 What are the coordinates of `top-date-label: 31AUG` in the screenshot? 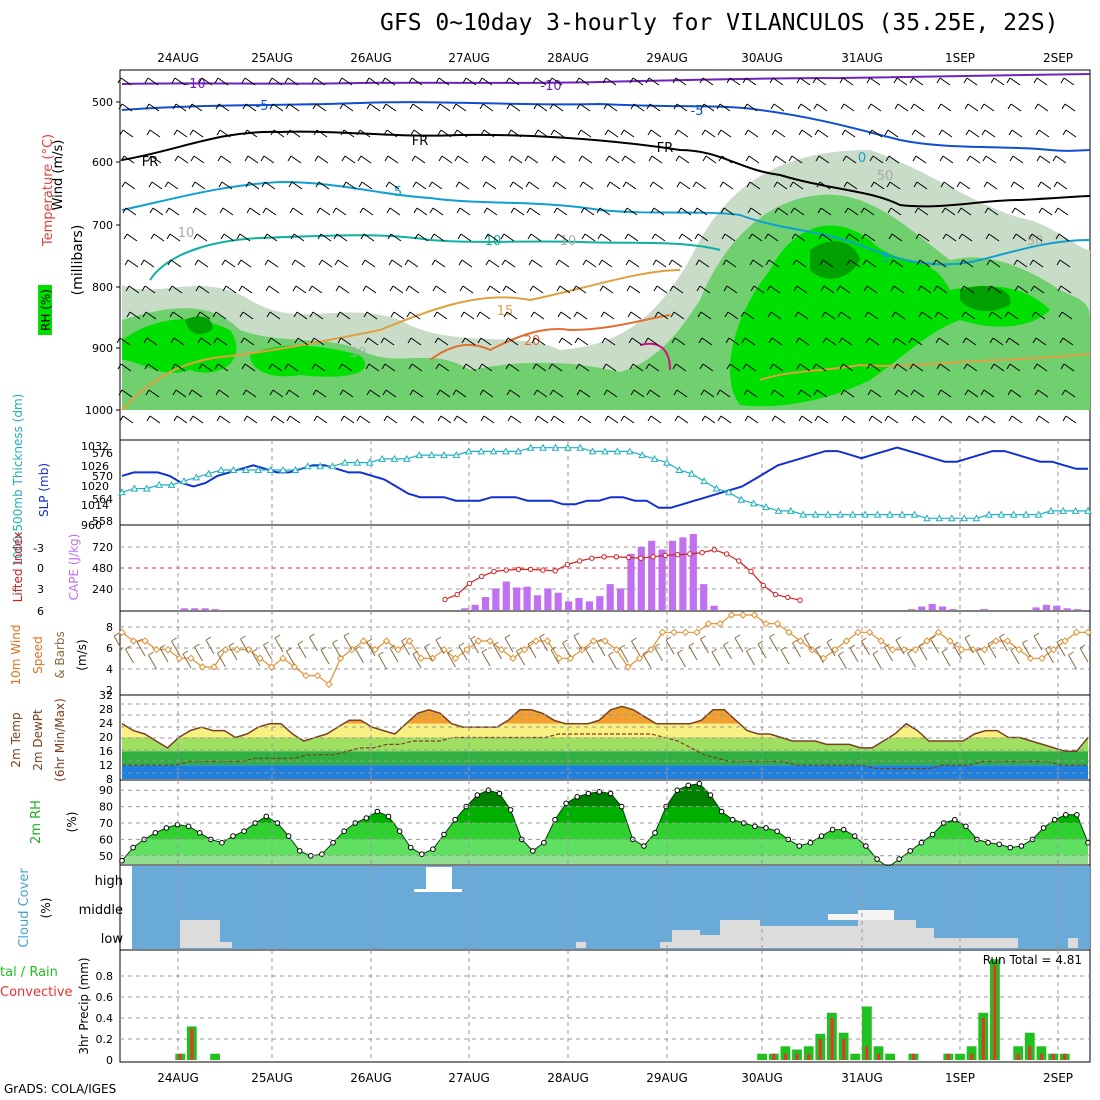 It's located at (862, 58).